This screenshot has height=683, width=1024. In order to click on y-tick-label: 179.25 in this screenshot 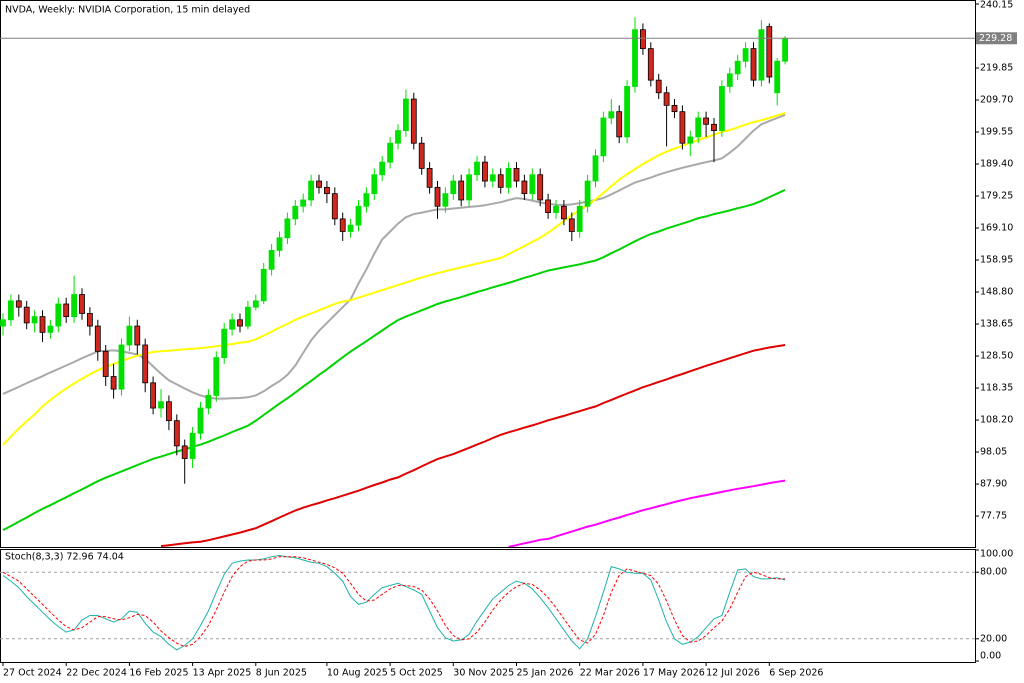, I will do `click(996, 196)`.